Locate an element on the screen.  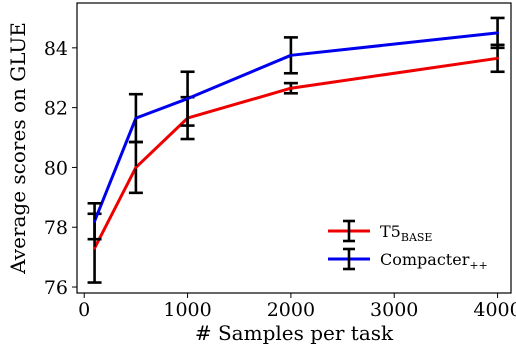
y-tick-label: 82 is located at coordinates (56, 109).